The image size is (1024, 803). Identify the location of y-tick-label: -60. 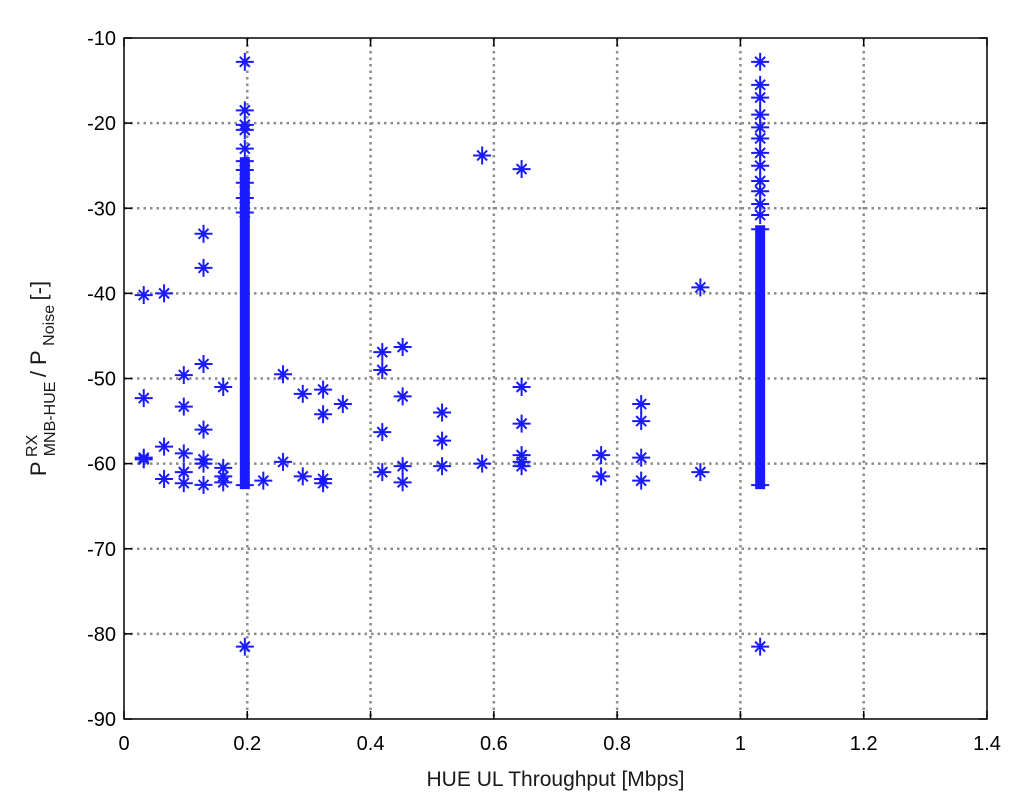
(101, 465).